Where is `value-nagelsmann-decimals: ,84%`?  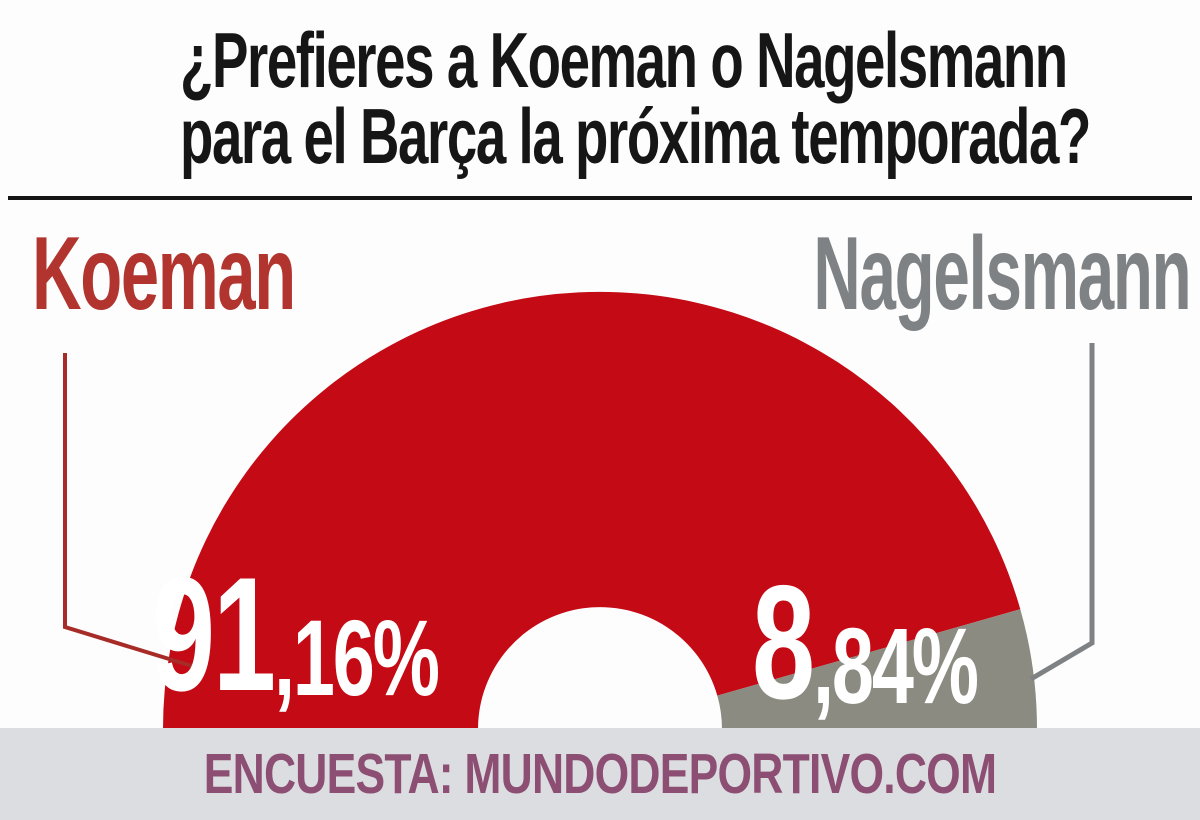 value-nagelsmann-decimals: ,84% is located at coordinates (895, 665).